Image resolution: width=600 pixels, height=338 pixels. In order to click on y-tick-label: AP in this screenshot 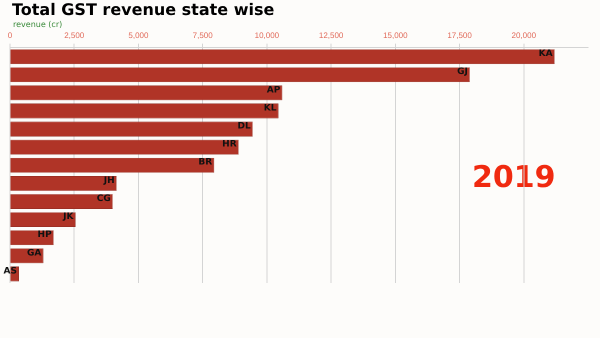, I will do `click(273, 90)`.